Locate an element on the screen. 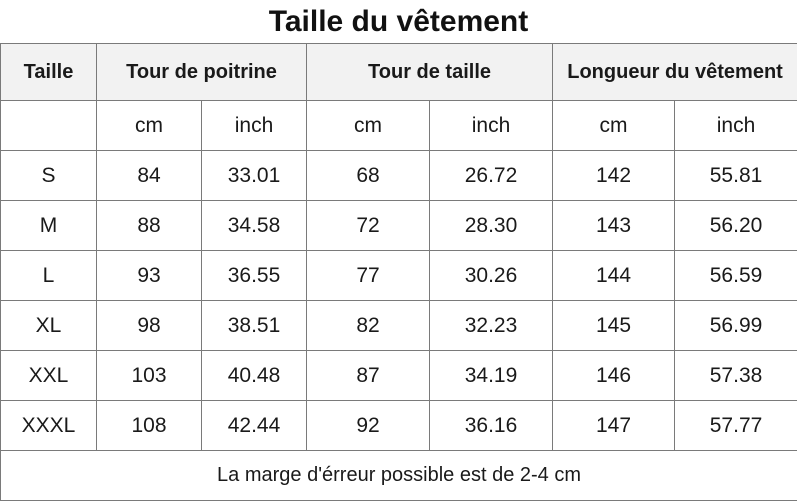 Image resolution: width=797 pixels, height=501 pixels. table-cell: 88 is located at coordinates (149, 225).